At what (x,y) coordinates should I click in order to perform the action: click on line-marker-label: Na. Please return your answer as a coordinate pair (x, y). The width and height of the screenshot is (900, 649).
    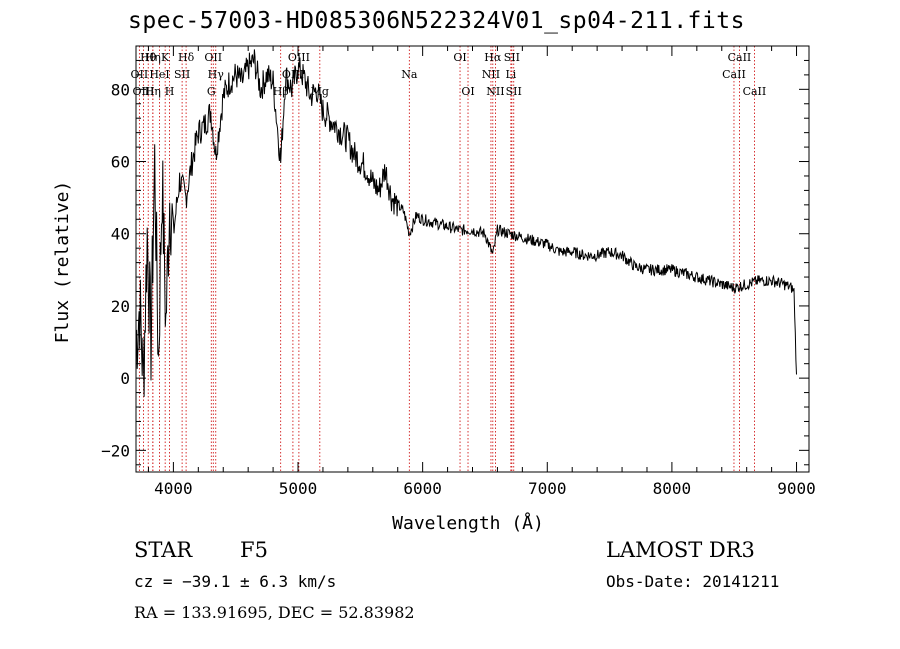
    Looking at the image, I should click on (409, 74).